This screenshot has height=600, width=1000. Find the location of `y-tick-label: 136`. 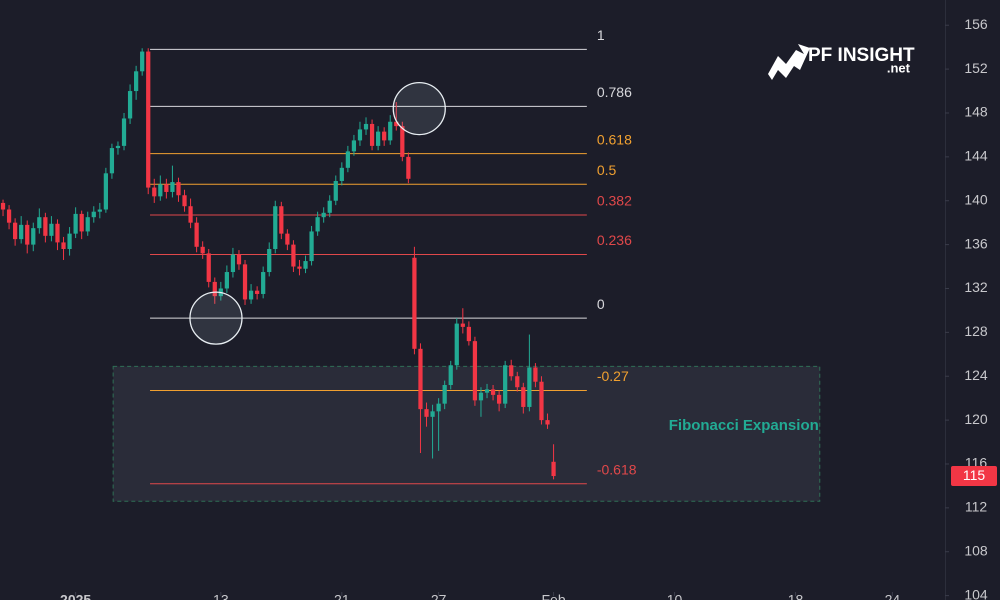

y-tick-label: 136 is located at coordinates (976, 243).